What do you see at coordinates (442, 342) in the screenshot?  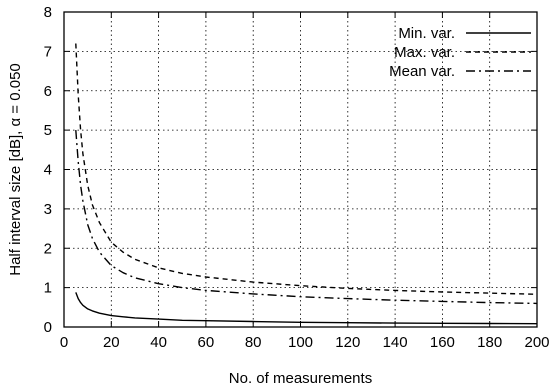 I see `x-tick-label: 160` at bounding box center [442, 342].